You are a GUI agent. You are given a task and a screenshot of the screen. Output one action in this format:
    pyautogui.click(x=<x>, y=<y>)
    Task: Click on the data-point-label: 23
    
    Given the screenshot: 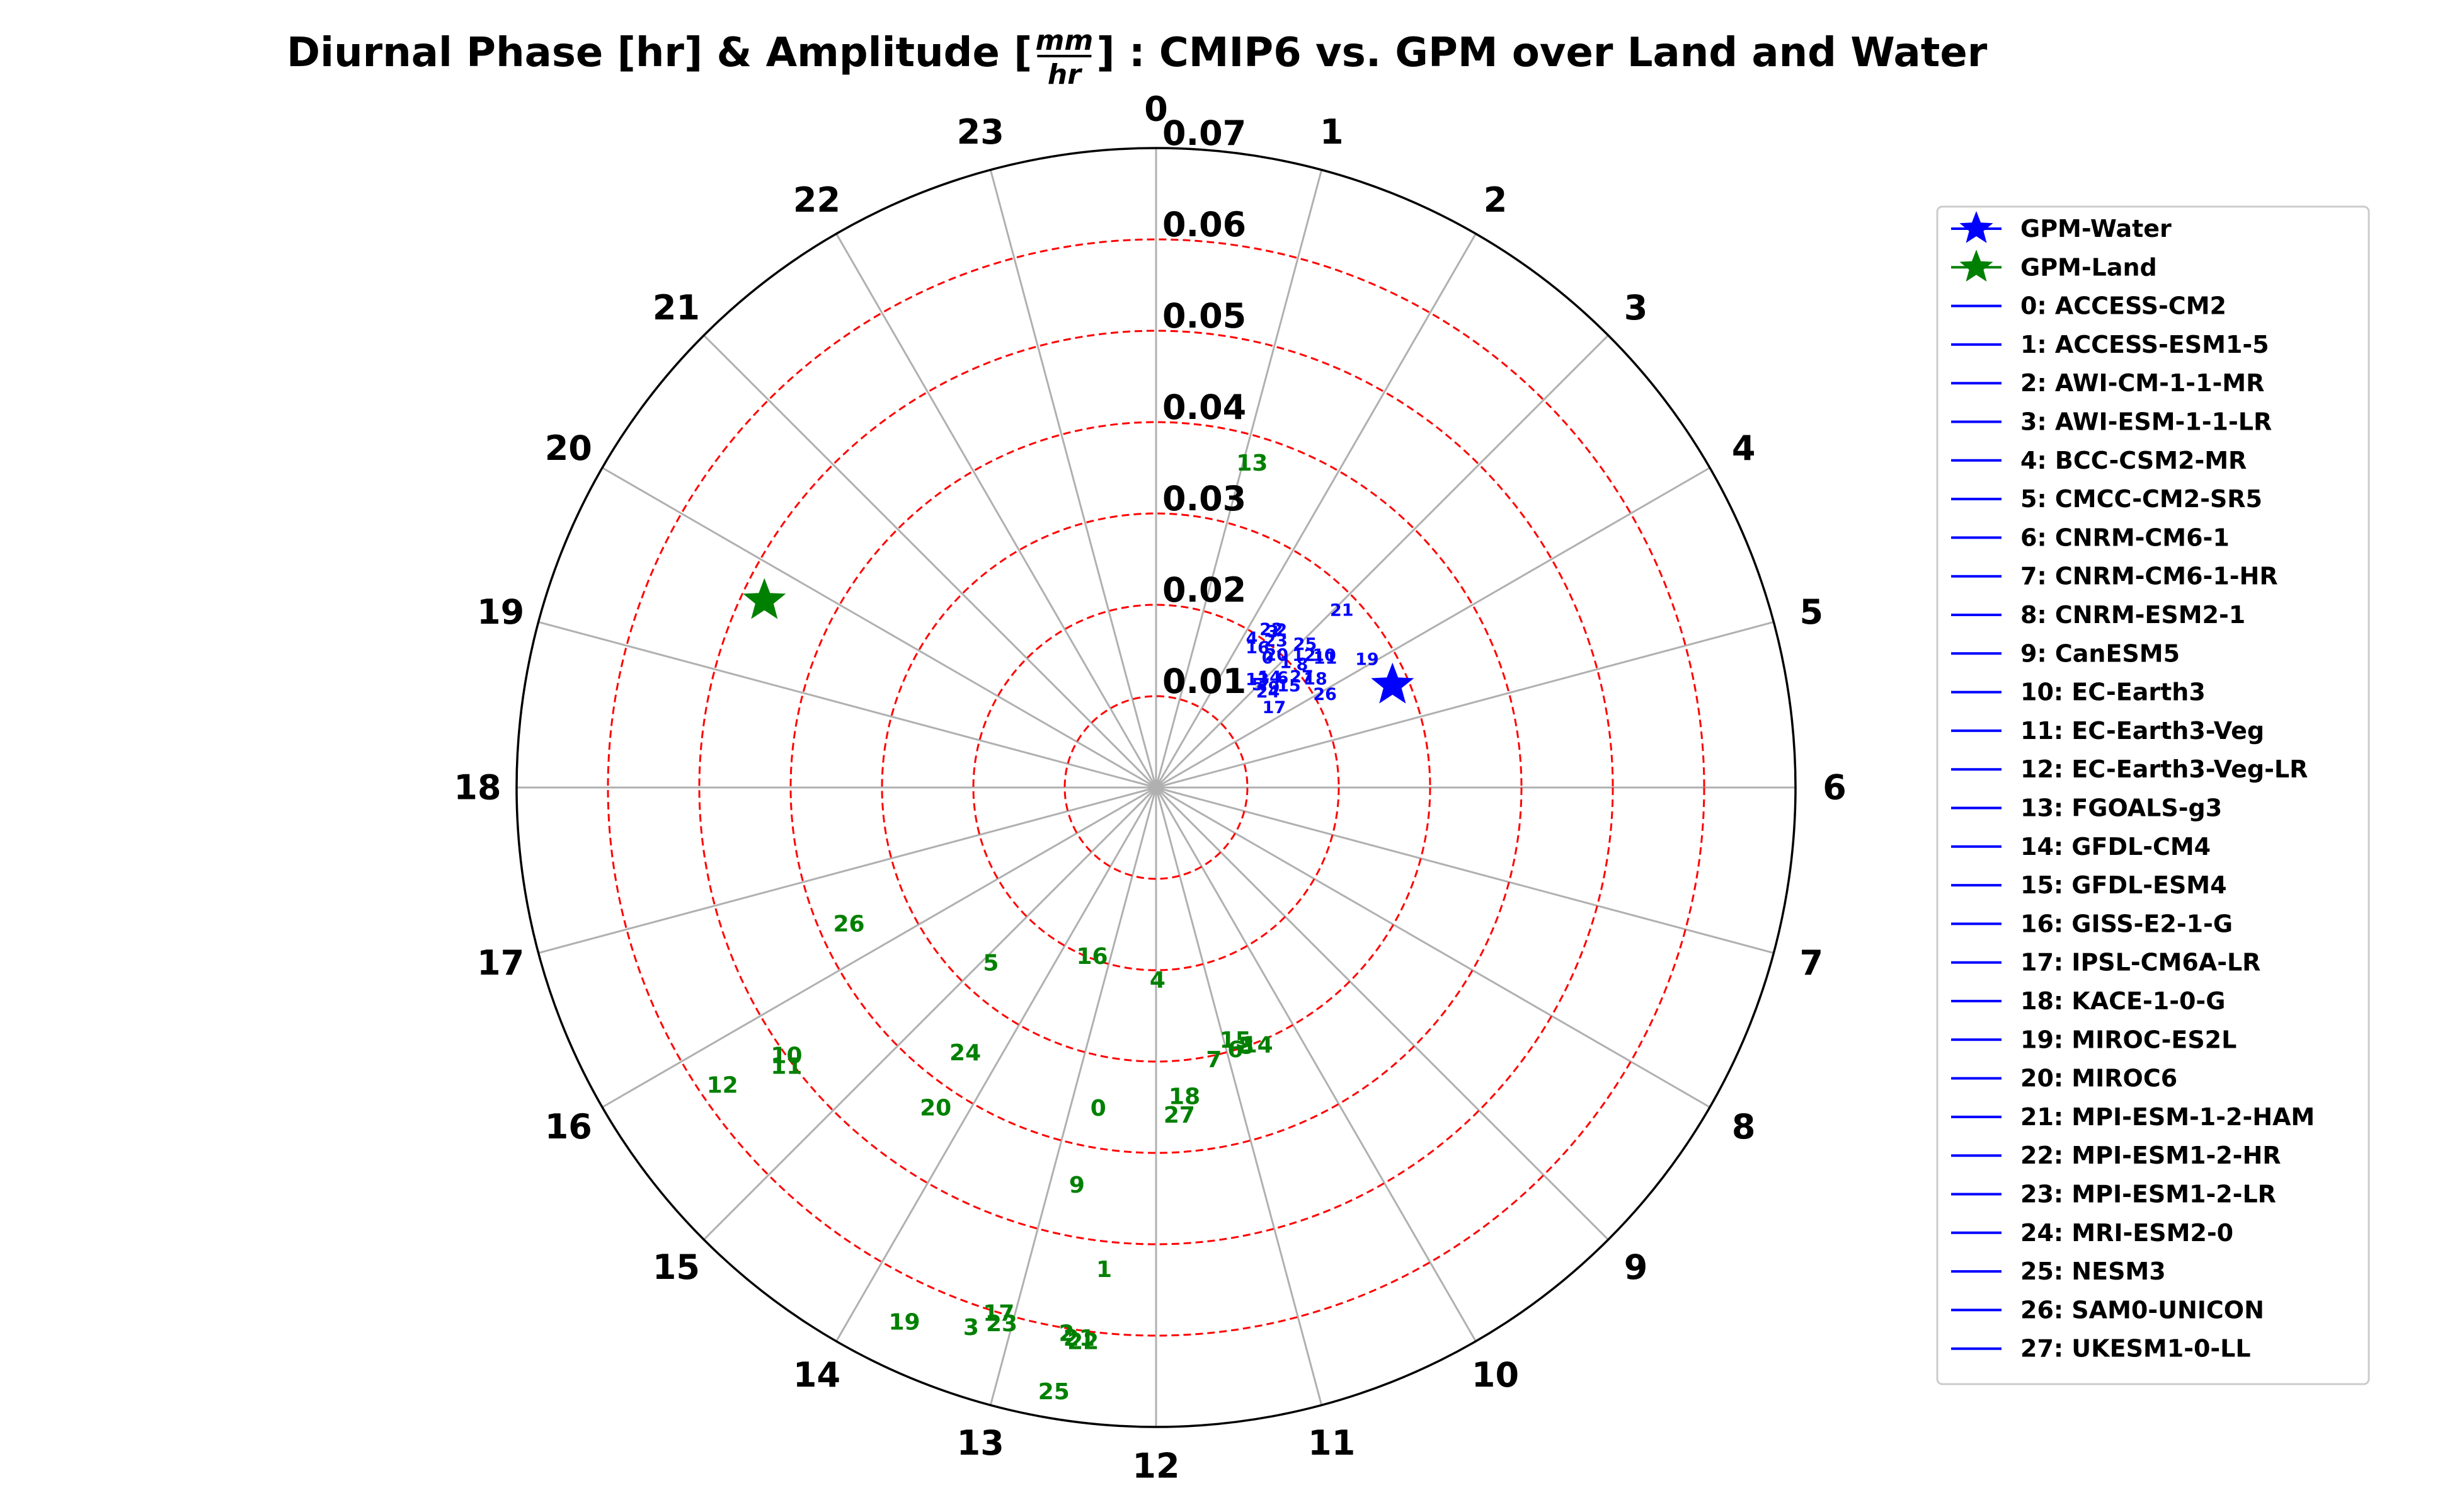 What is the action you would take?
    pyautogui.click(x=1001, y=1324)
    